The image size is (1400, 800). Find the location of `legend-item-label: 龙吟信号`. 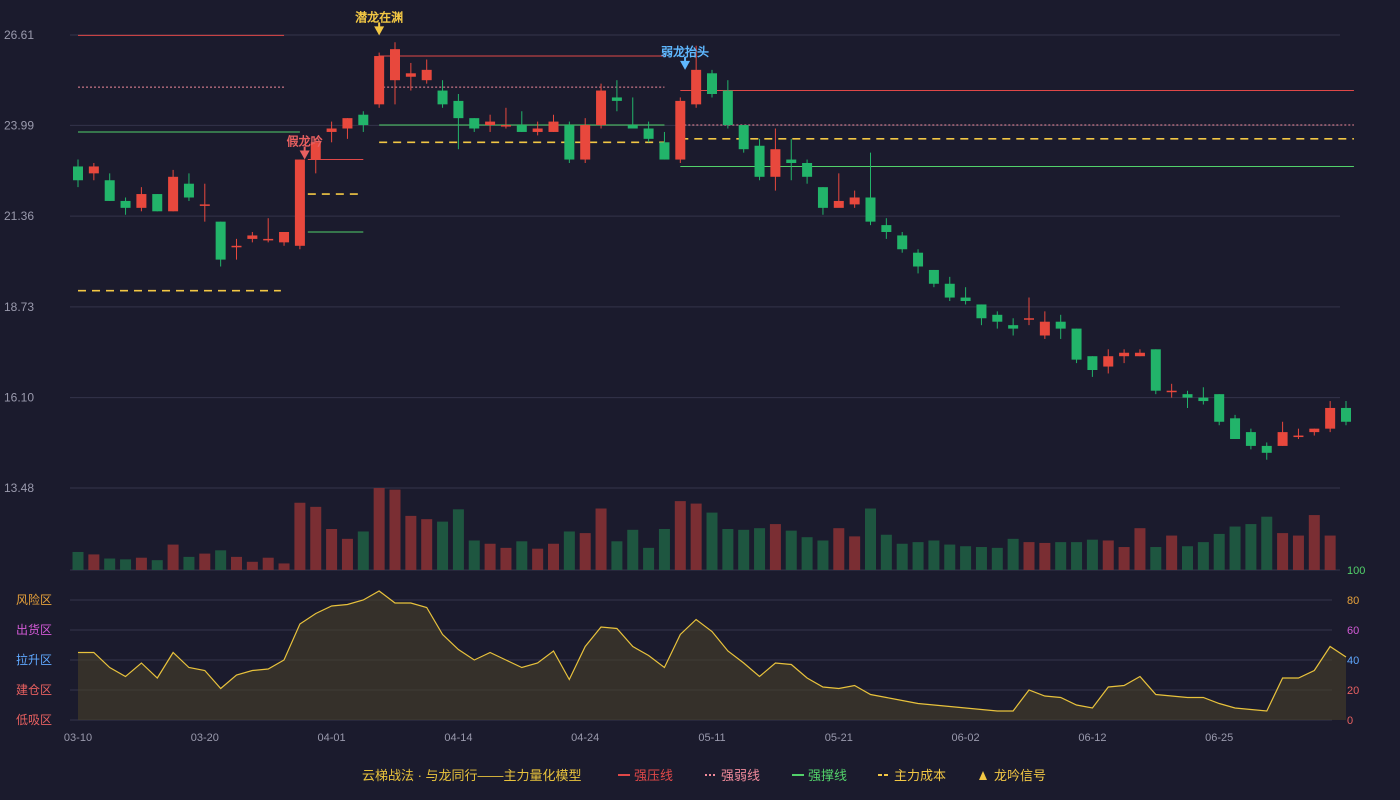

legend-item-label: 龙吟信号 is located at coordinates (1020, 775).